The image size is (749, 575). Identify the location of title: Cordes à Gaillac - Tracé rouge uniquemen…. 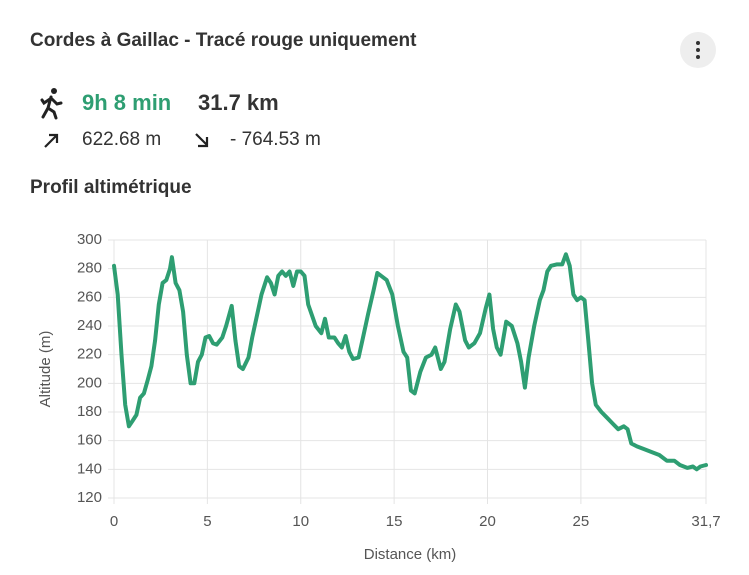
(223, 40).